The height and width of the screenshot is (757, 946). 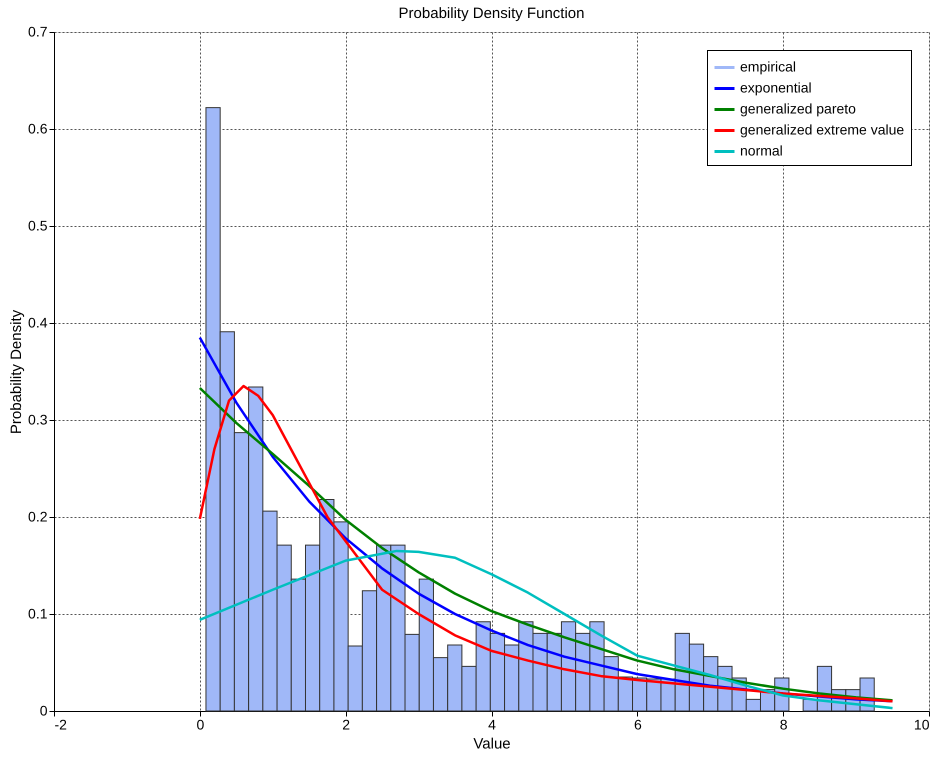 What do you see at coordinates (784, 724) in the screenshot?
I see `x-tick-label: 8` at bounding box center [784, 724].